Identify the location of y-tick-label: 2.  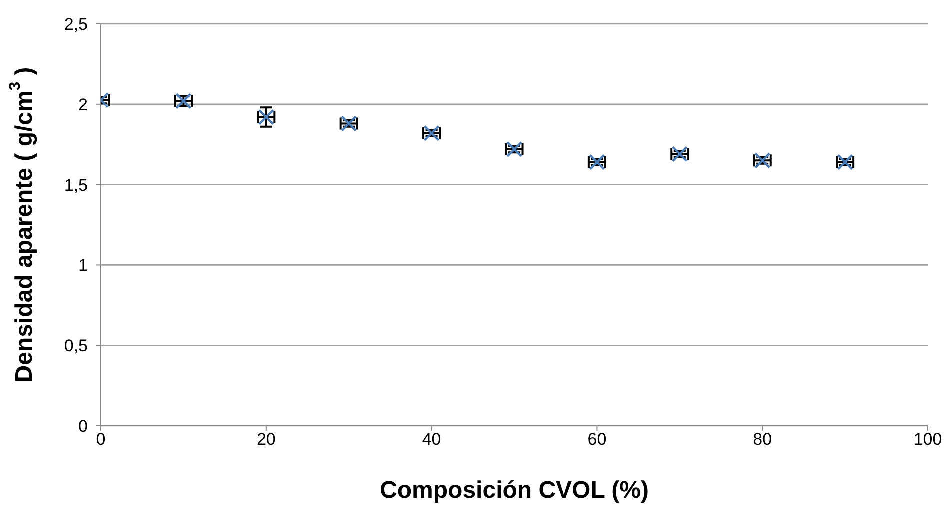
(83, 104).